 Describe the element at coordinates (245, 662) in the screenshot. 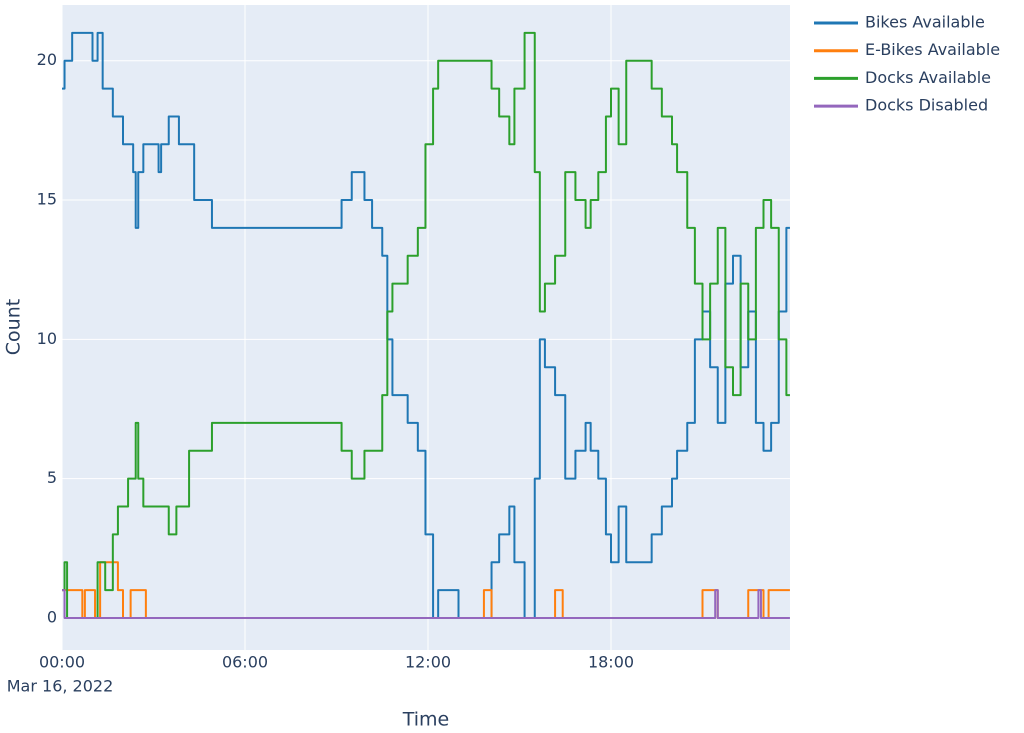

I see `x-tick-label: 06:00` at that location.